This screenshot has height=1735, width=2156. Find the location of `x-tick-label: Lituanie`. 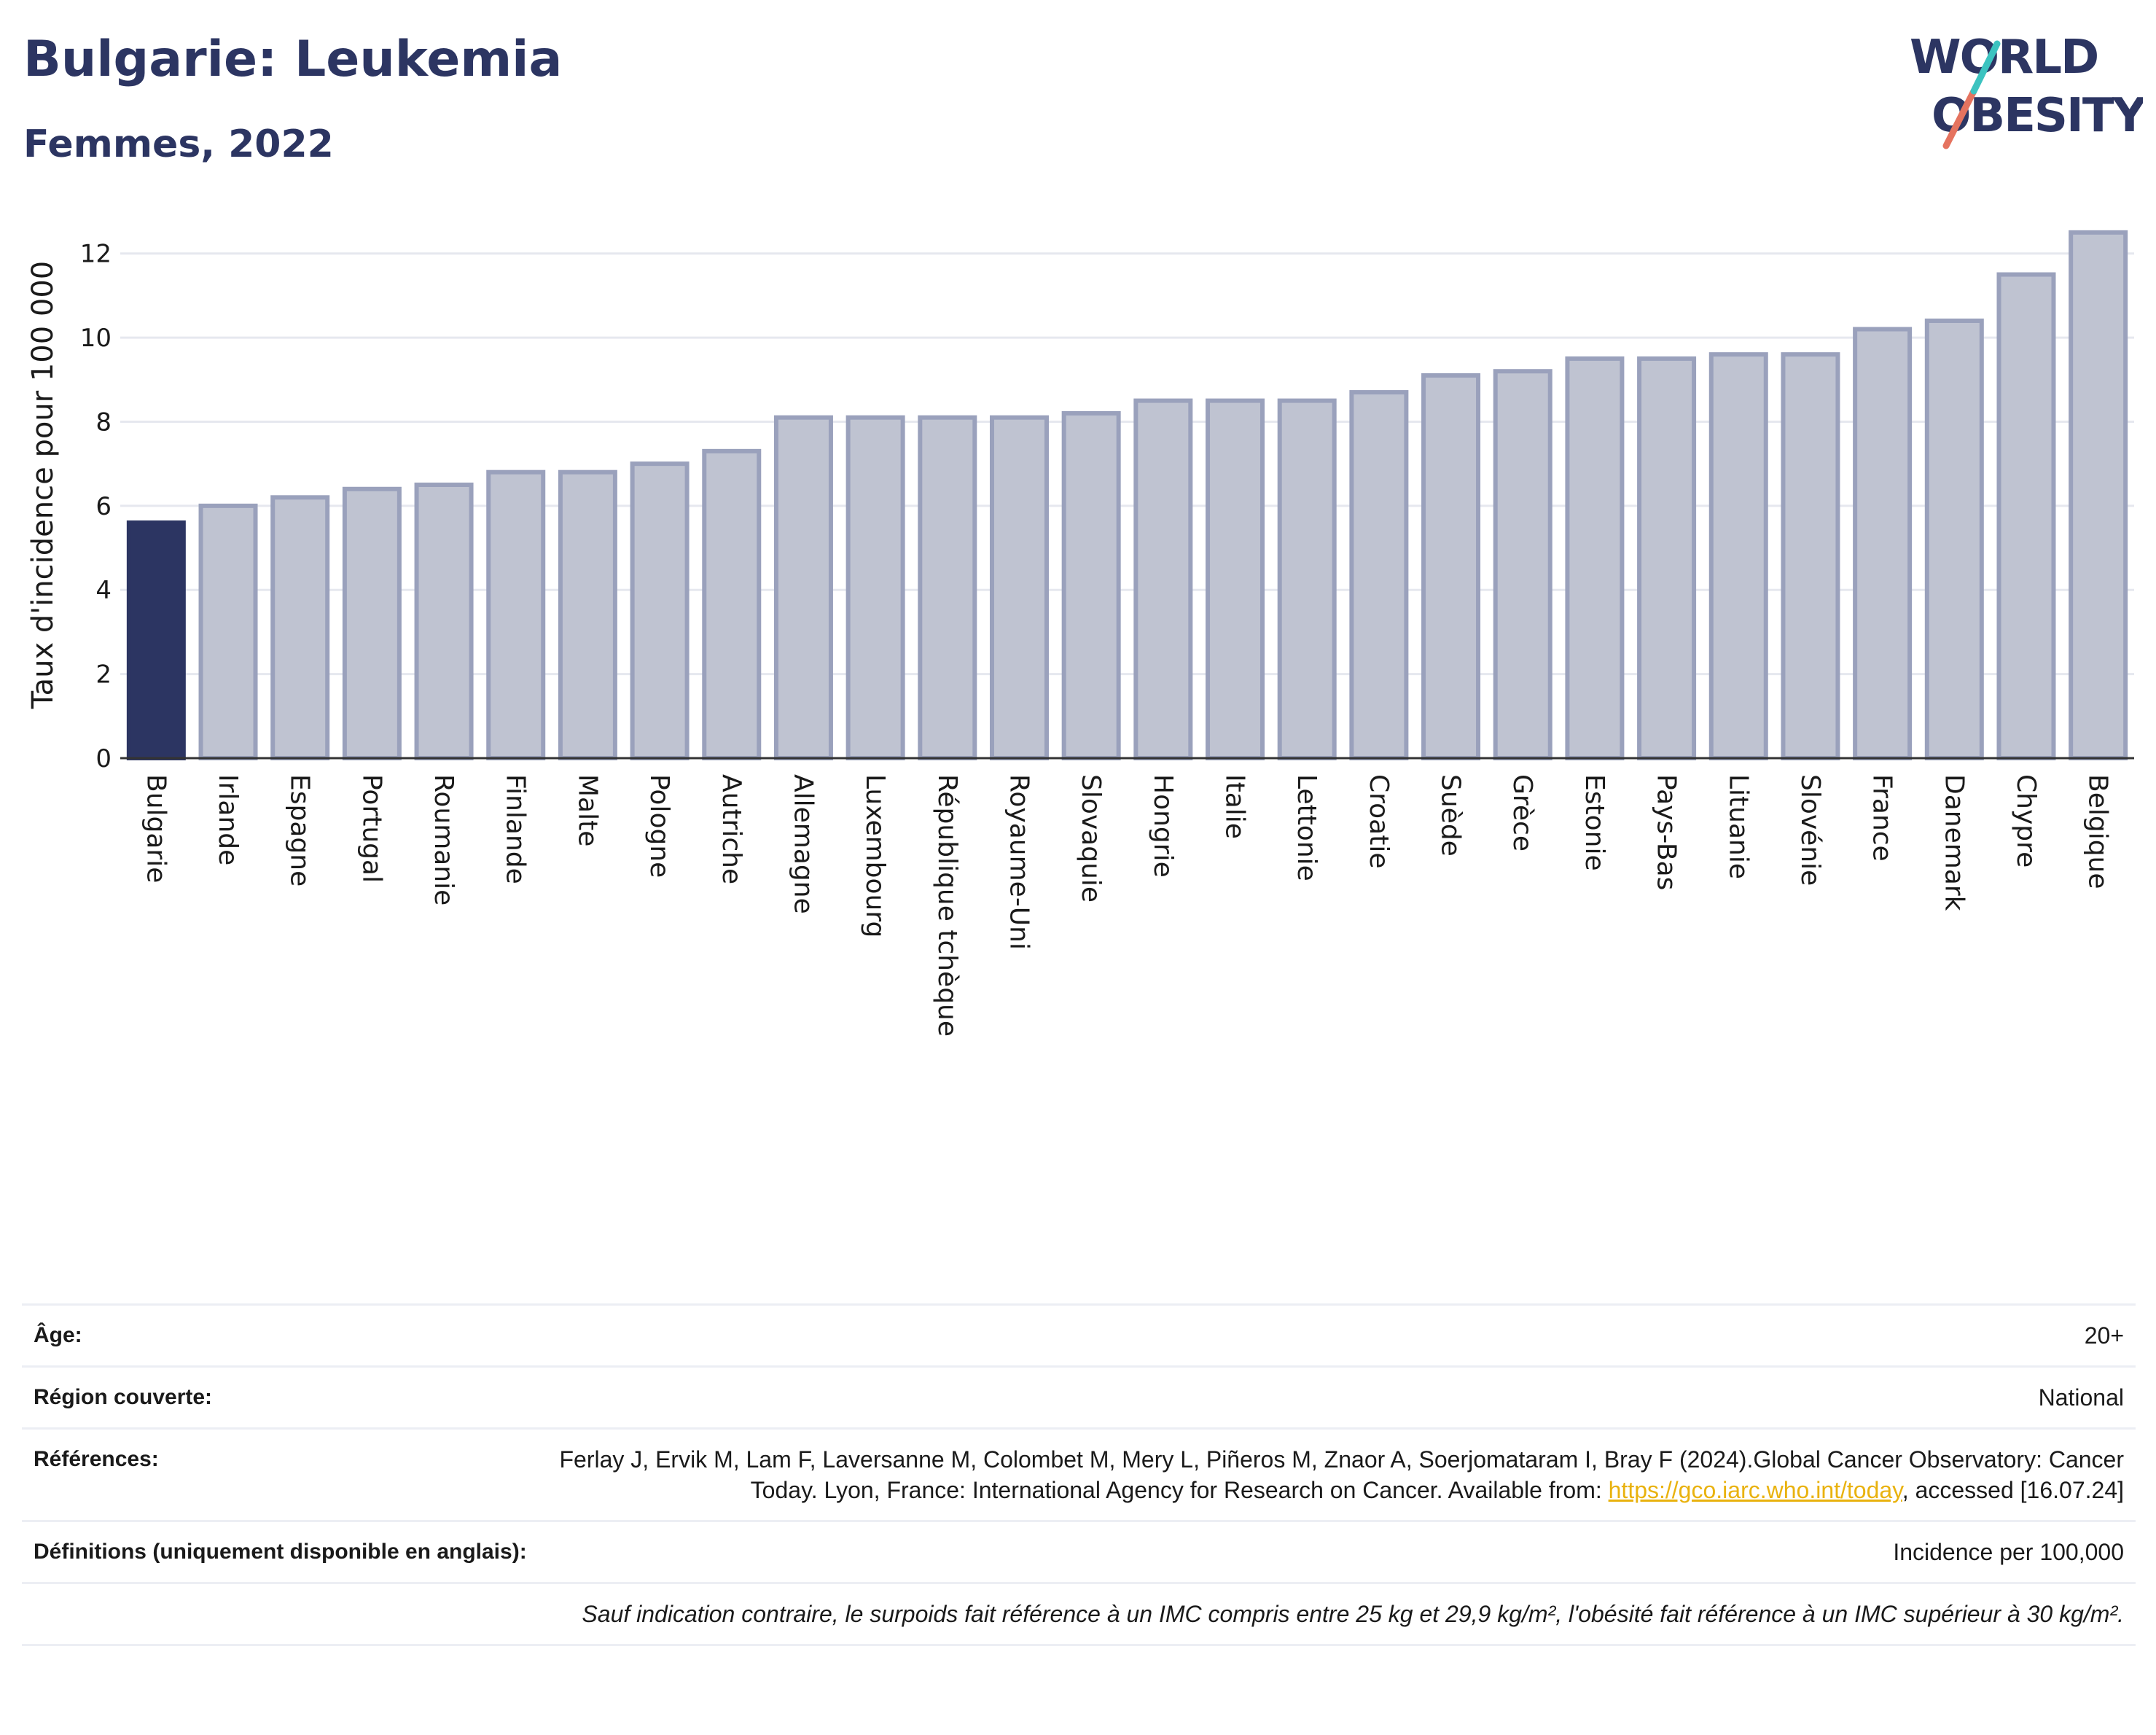

x-tick-label: Lituanie is located at coordinates (1738, 826).